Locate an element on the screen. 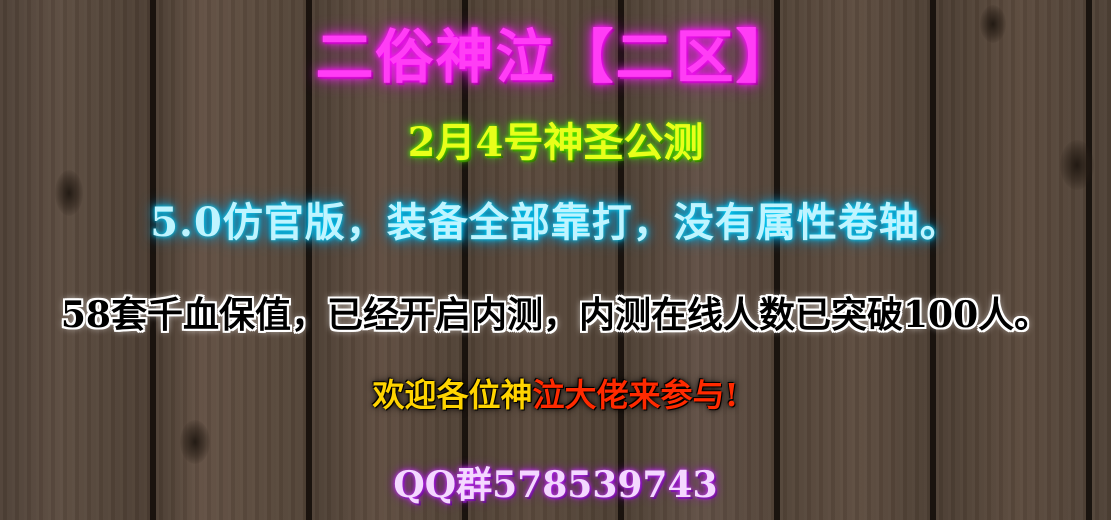 This screenshot has width=1111, height=520. server-info: 58套千血保值，已经开启内测，内测在线人数已突破100人。 is located at coordinates (555, 315).